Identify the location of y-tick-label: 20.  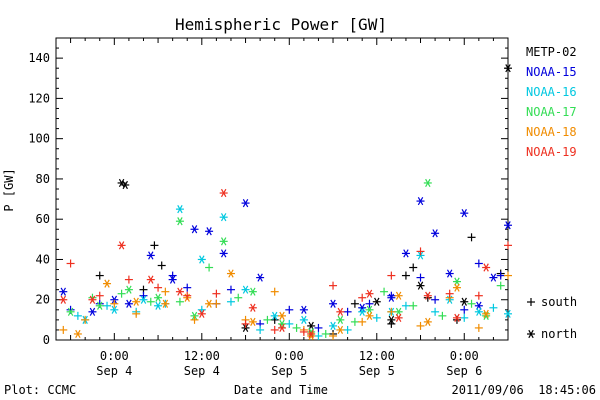
(43, 300).